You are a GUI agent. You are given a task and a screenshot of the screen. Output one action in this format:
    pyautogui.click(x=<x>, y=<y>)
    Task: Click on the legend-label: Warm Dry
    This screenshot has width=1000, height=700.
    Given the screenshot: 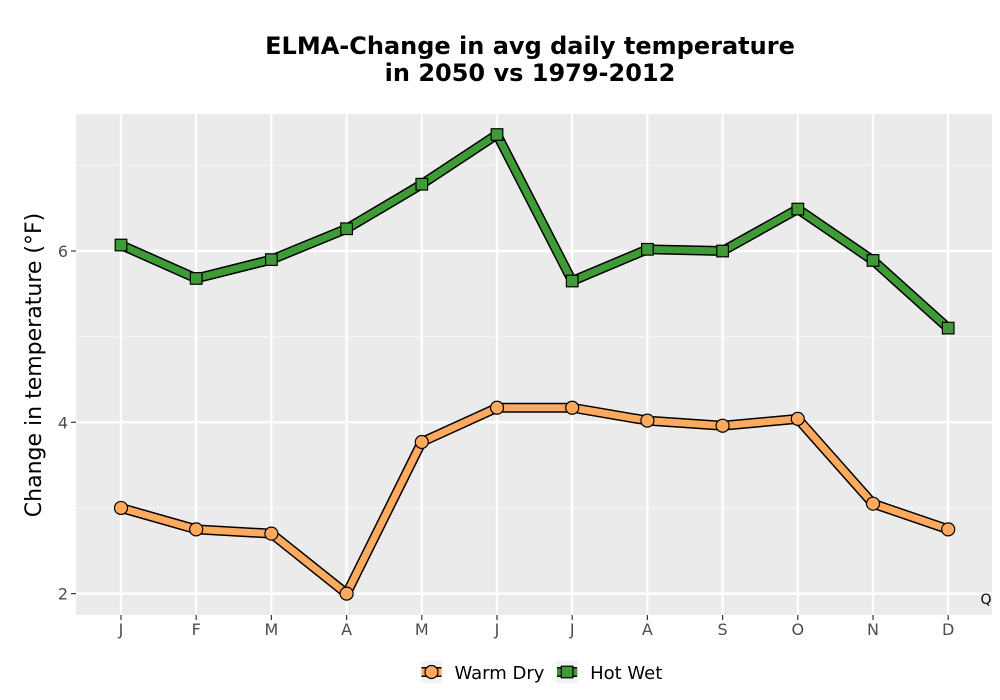 What is the action you would take?
    pyautogui.click(x=500, y=673)
    